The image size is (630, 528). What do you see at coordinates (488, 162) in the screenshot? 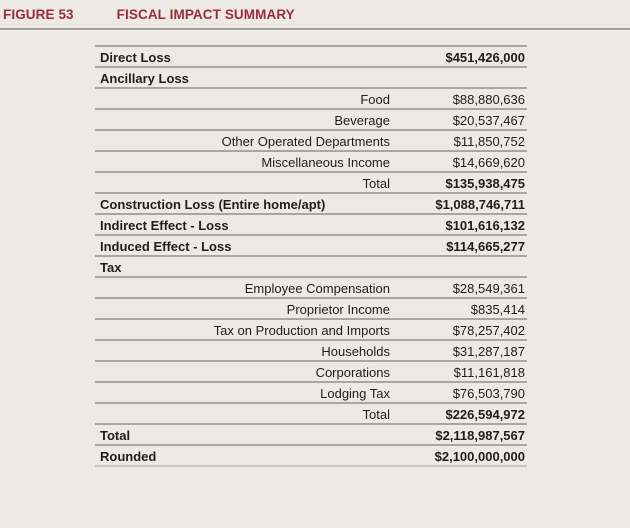
I see `row-value: $14,669,620` at bounding box center [488, 162].